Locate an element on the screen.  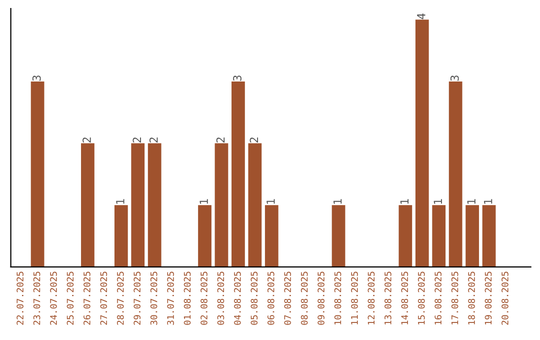
x-tick-label: 07.08.2025 is located at coordinates (288, 298).